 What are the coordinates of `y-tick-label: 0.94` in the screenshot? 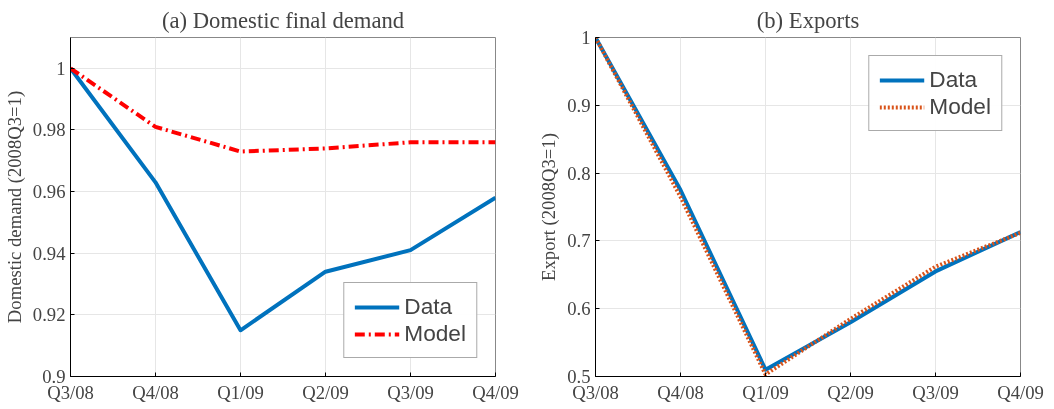 It's located at (49, 253).